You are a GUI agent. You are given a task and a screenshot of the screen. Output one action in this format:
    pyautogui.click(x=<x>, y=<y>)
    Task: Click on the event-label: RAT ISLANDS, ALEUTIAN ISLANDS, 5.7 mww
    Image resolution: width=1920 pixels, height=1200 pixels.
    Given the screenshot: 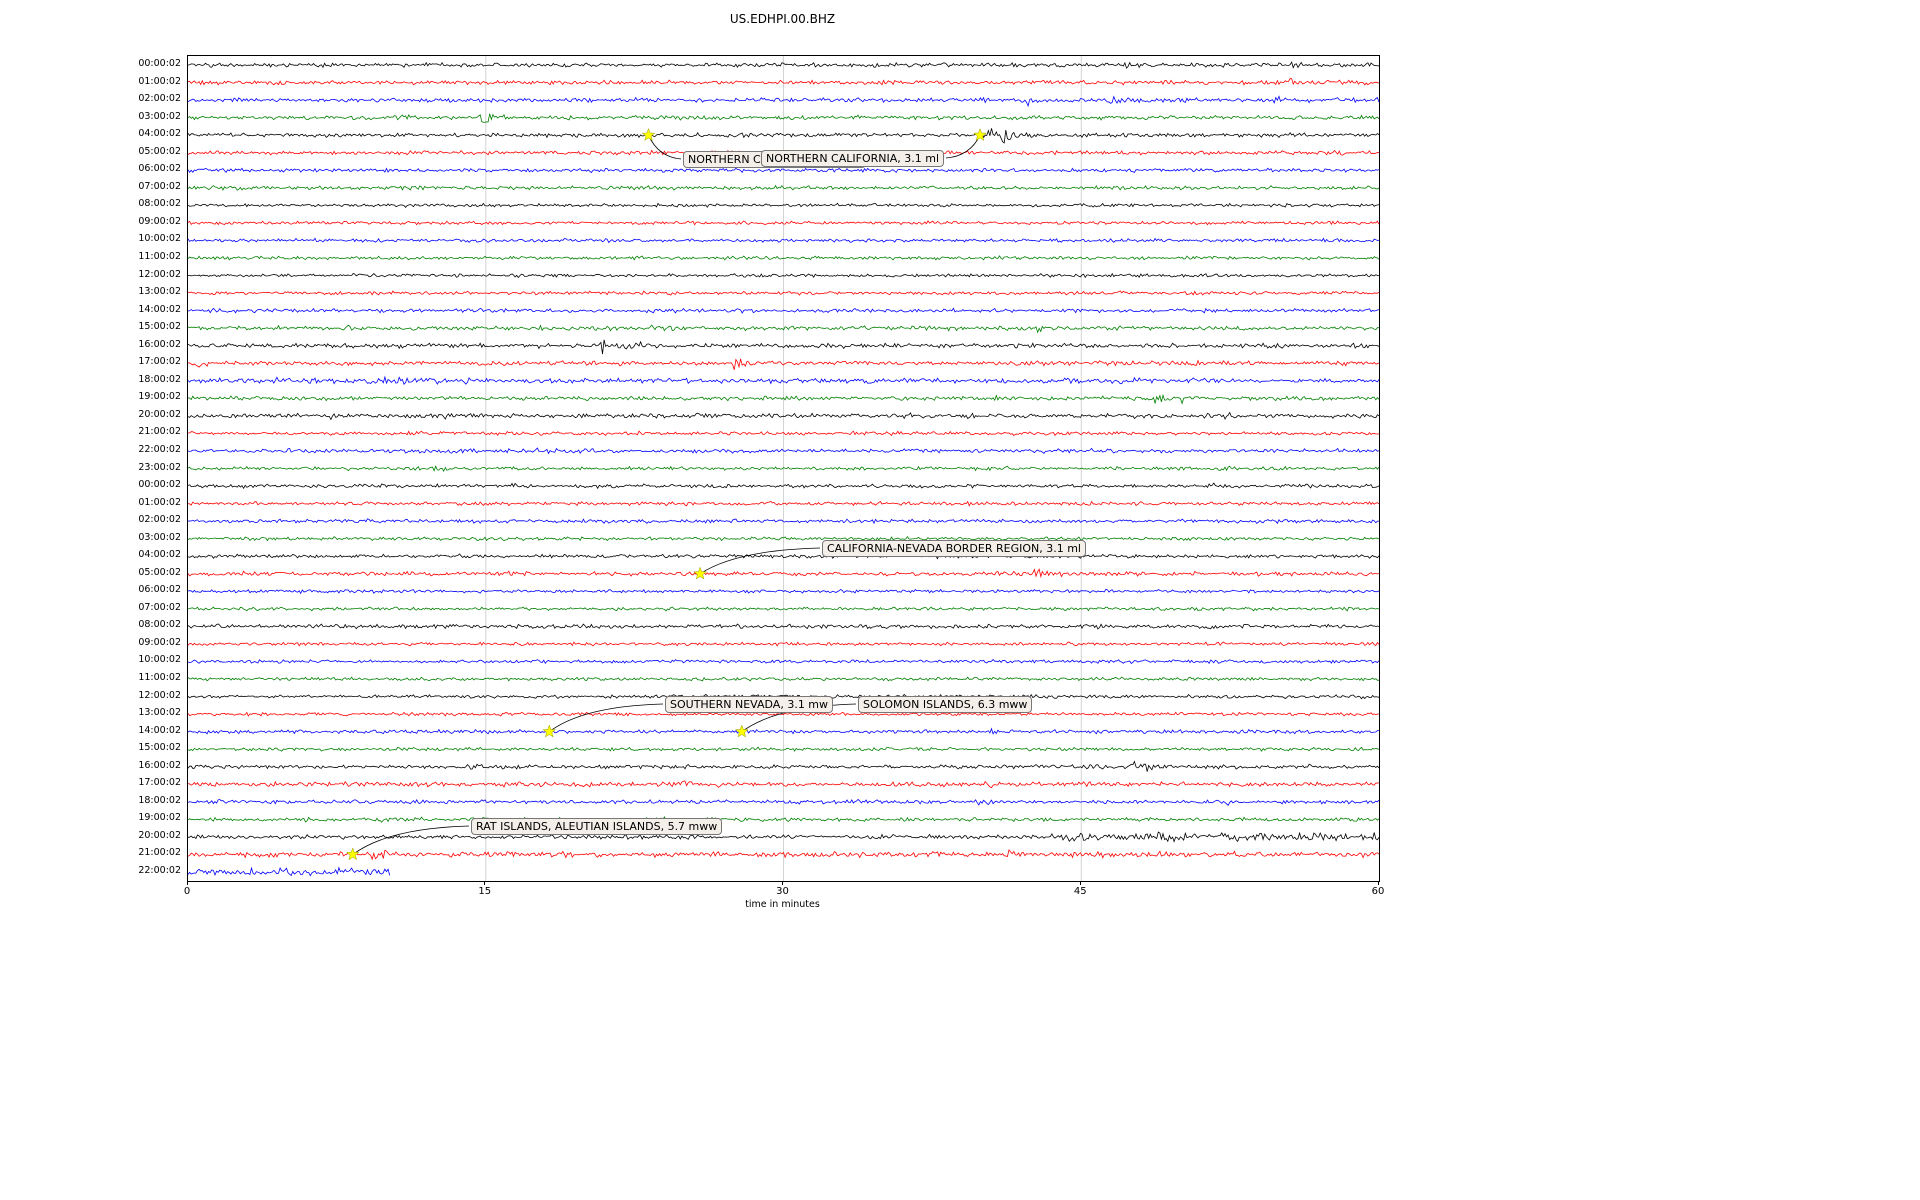 What is the action you would take?
    pyautogui.click(x=597, y=826)
    